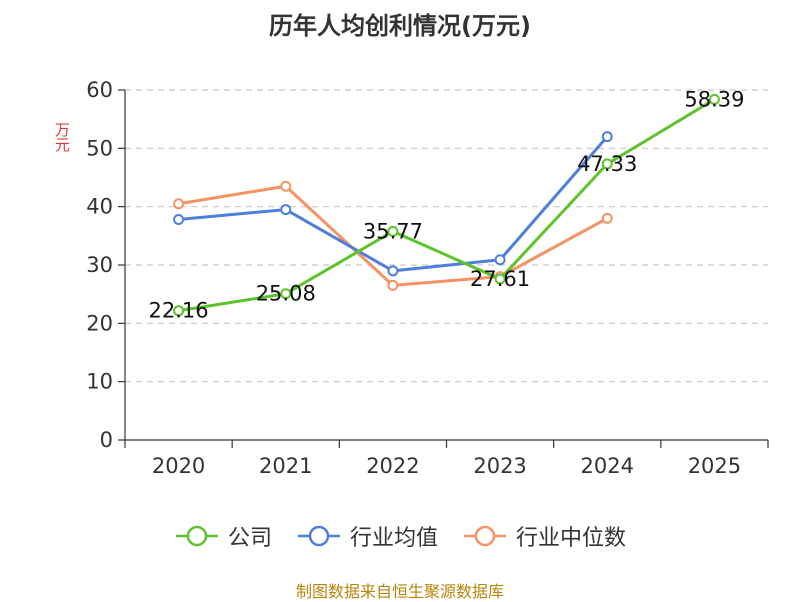 This screenshot has height=602, width=800. What do you see at coordinates (714, 466) in the screenshot?
I see `x-tick-label: 2025` at bounding box center [714, 466].